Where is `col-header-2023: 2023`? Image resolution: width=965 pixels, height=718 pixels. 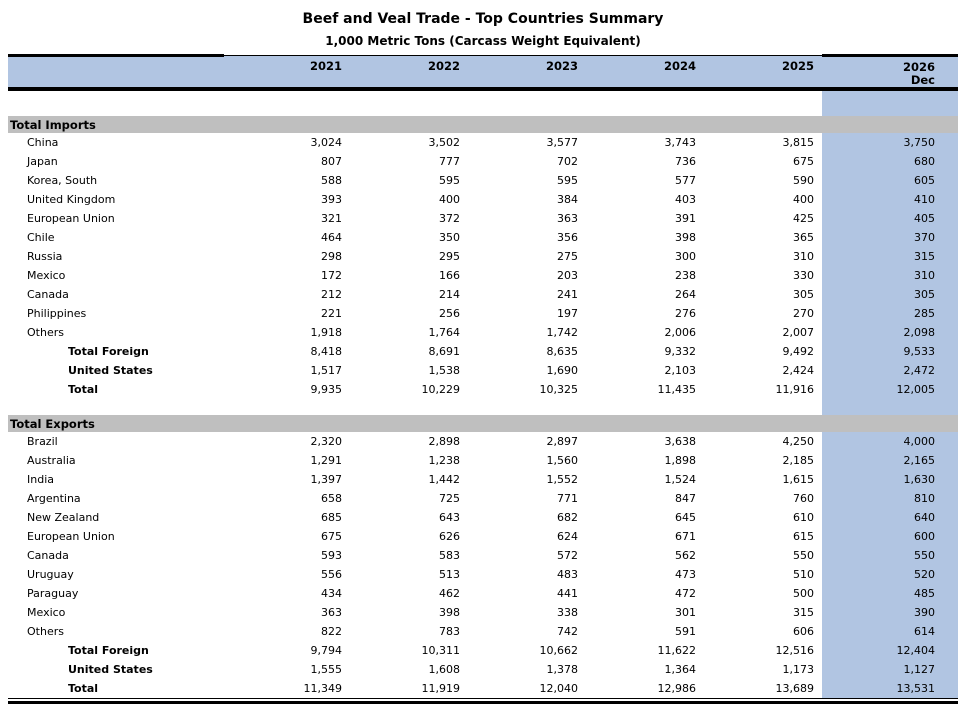
col-header-2023: 2023 is located at coordinates (519, 73).